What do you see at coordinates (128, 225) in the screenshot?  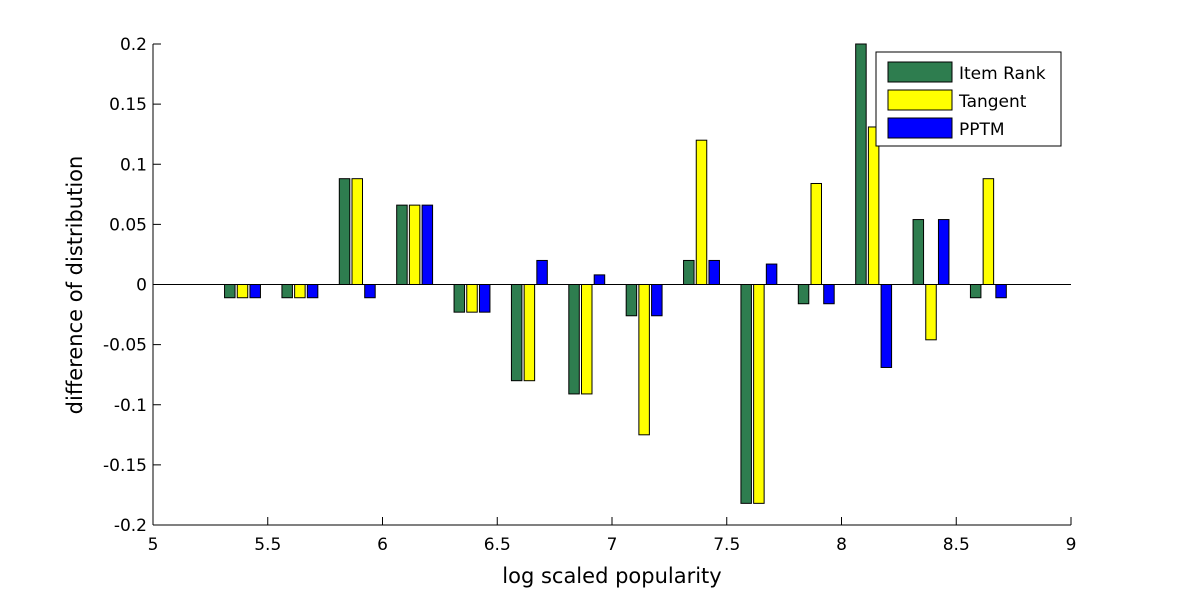 I see `y-tick-label: 0.05` at bounding box center [128, 225].